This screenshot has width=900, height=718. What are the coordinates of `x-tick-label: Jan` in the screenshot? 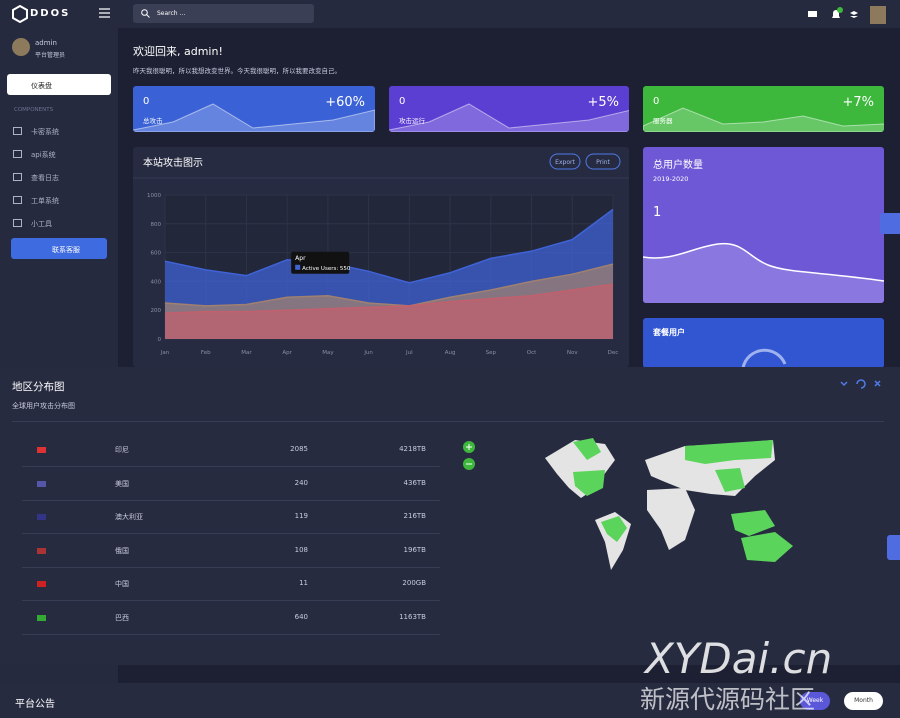 It's located at (165, 353).